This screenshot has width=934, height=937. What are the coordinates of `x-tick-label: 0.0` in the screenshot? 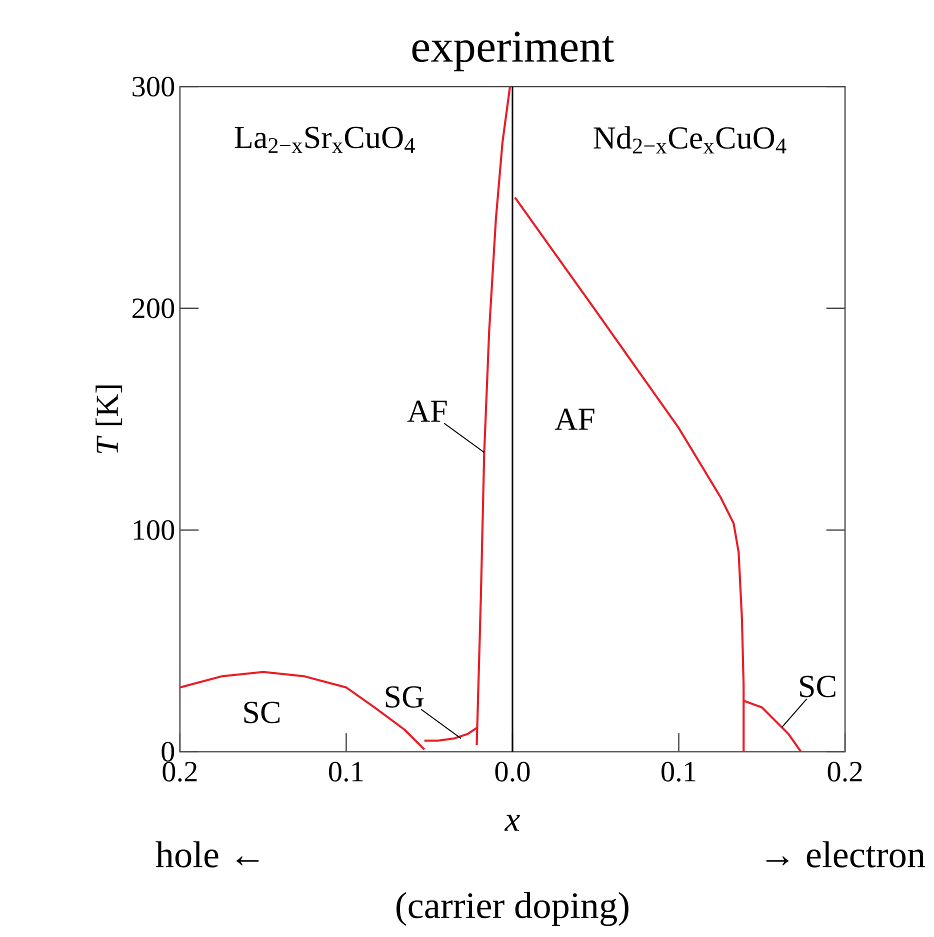 It's located at (512, 772).